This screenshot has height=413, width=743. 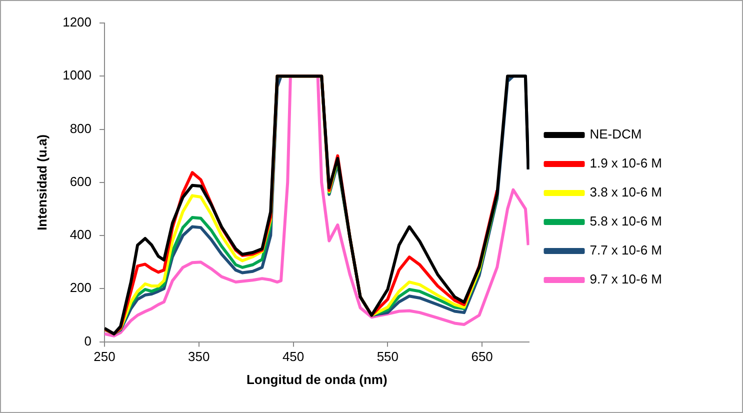 I want to click on x-axis-title: Longitud de onda (nm), so click(x=317, y=379).